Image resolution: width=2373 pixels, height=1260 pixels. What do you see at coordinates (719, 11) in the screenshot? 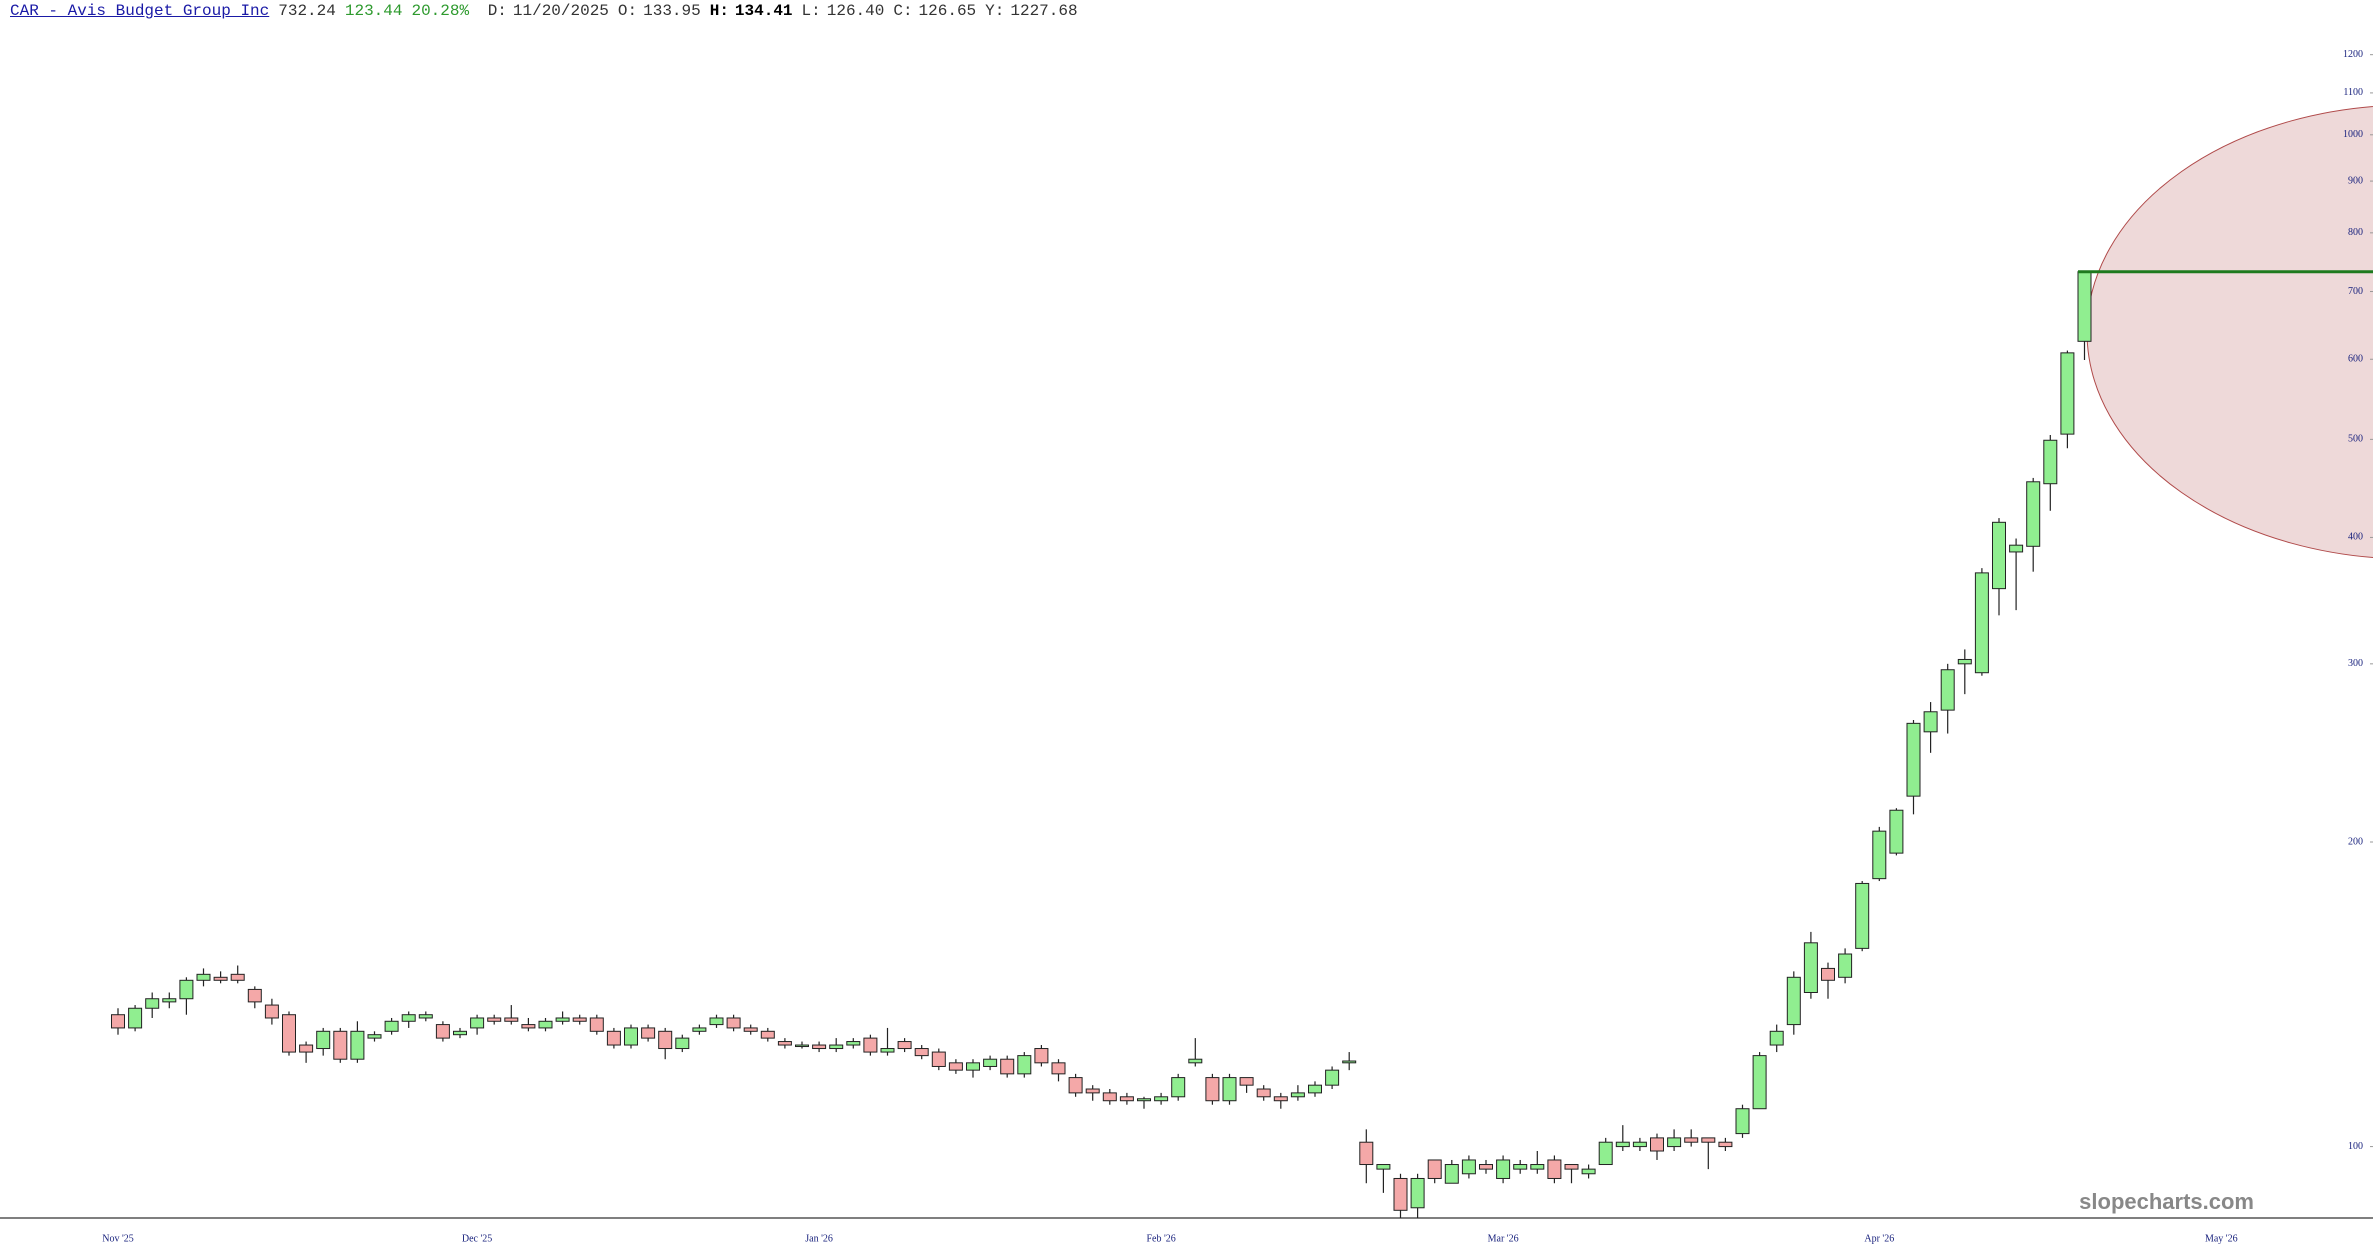
I see `field-label: H:` at bounding box center [719, 11].